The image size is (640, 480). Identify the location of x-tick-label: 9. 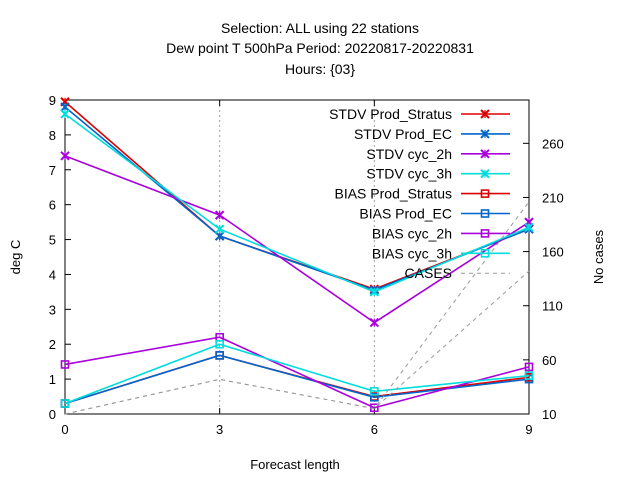
(528, 429).